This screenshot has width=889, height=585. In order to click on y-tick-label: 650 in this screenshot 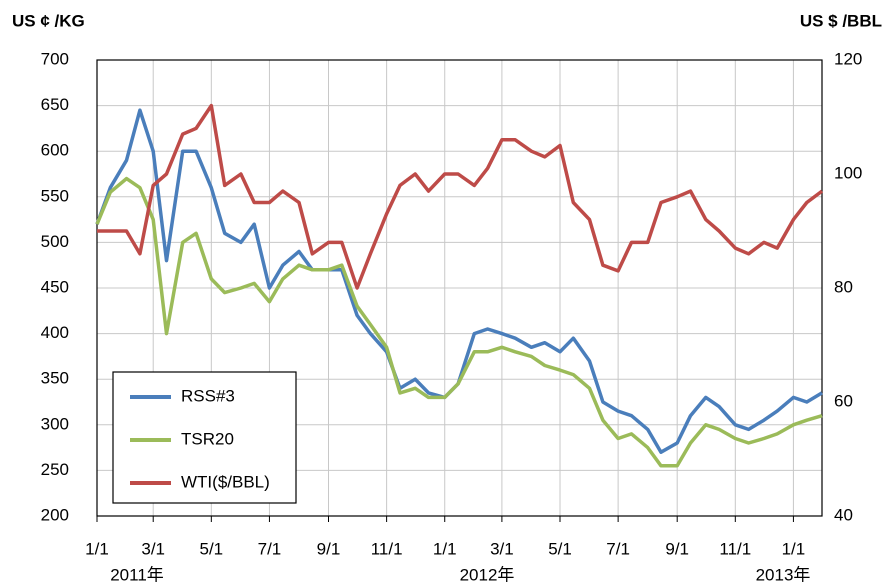, I will do `click(55, 104)`.